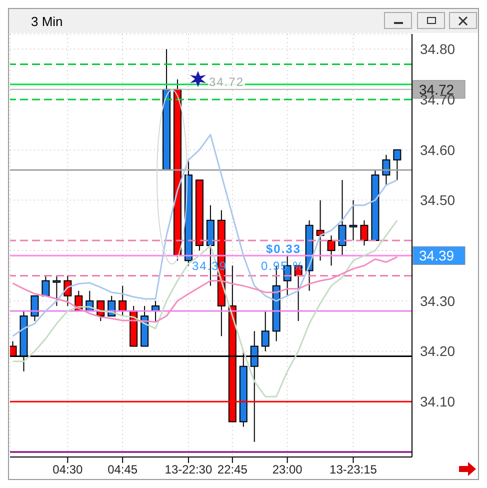 This screenshot has height=488, width=487. What do you see at coordinates (438, 351) in the screenshot?
I see `y-tick-label: 34.20` at bounding box center [438, 351].